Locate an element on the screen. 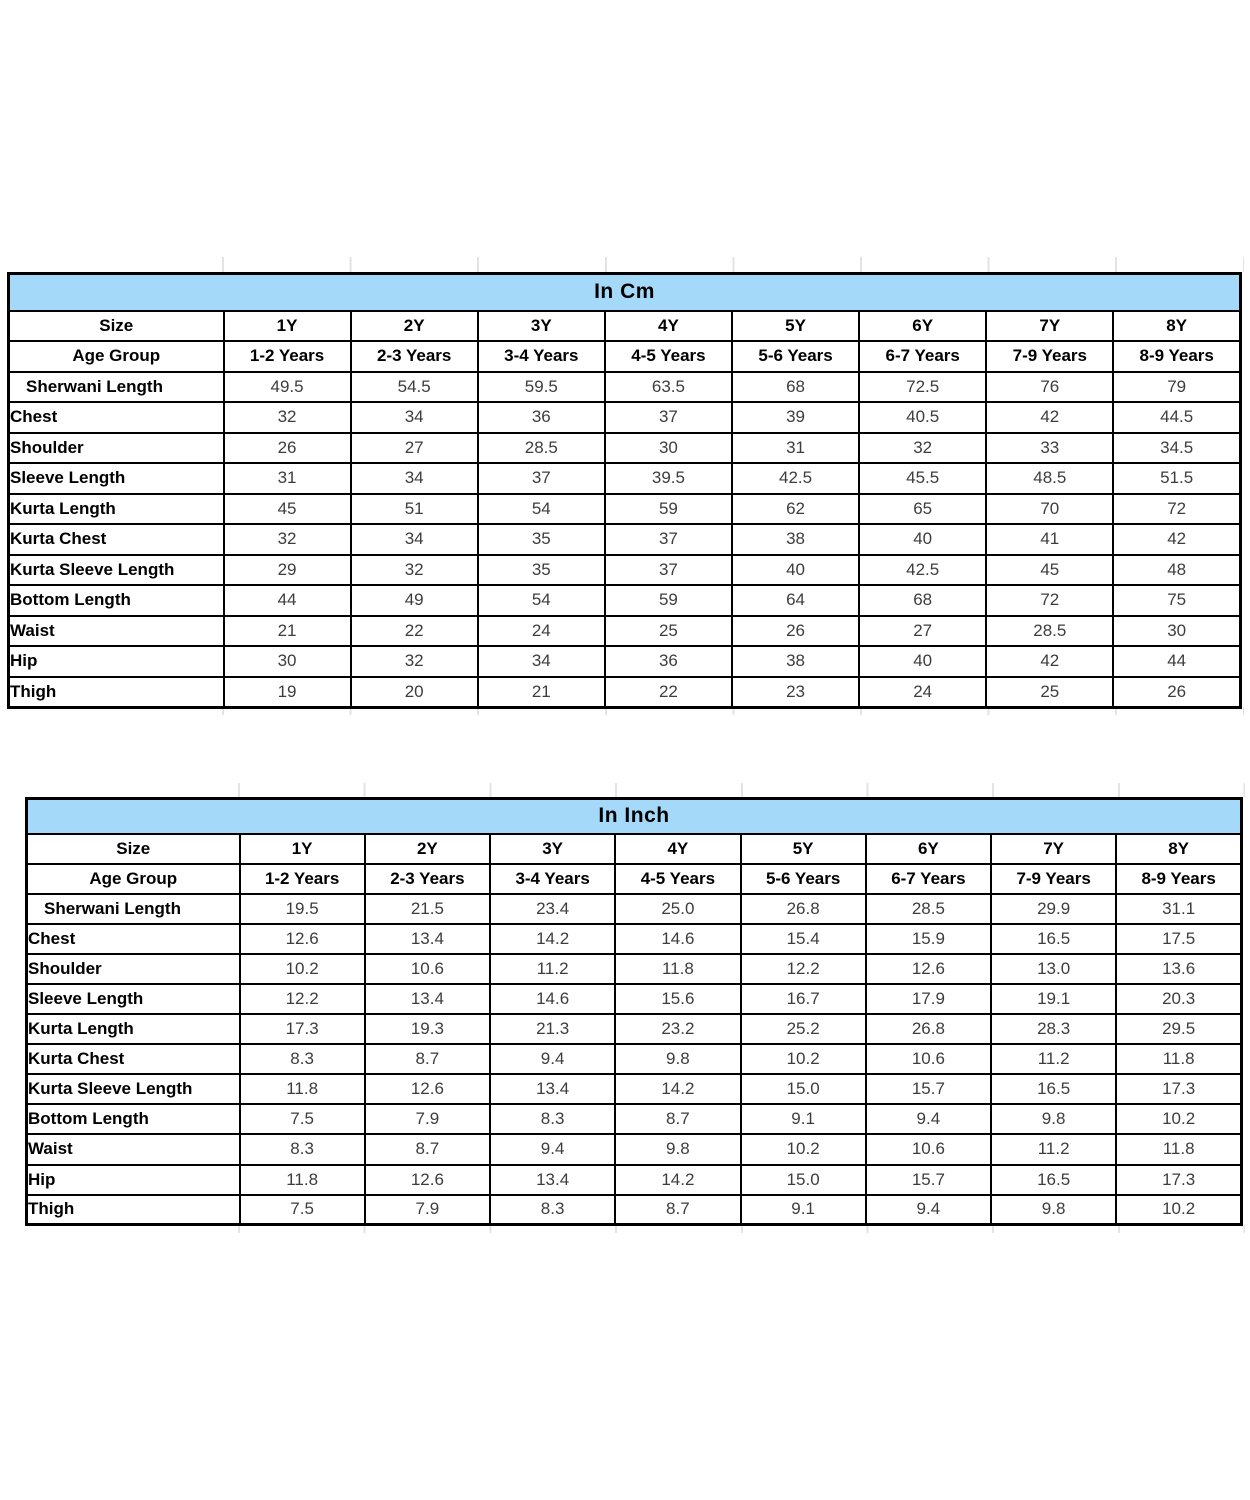 The image size is (1250, 1500). size-col-header: 4Y is located at coordinates (668, 325).